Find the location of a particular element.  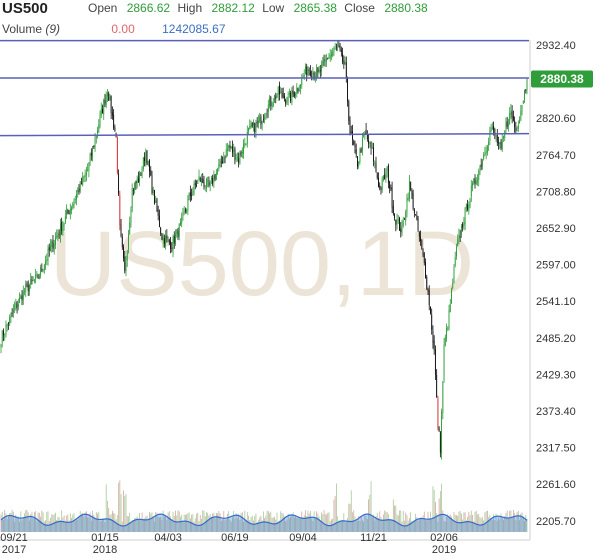

high-value: 2882.12 is located at coordinates (233, 8).